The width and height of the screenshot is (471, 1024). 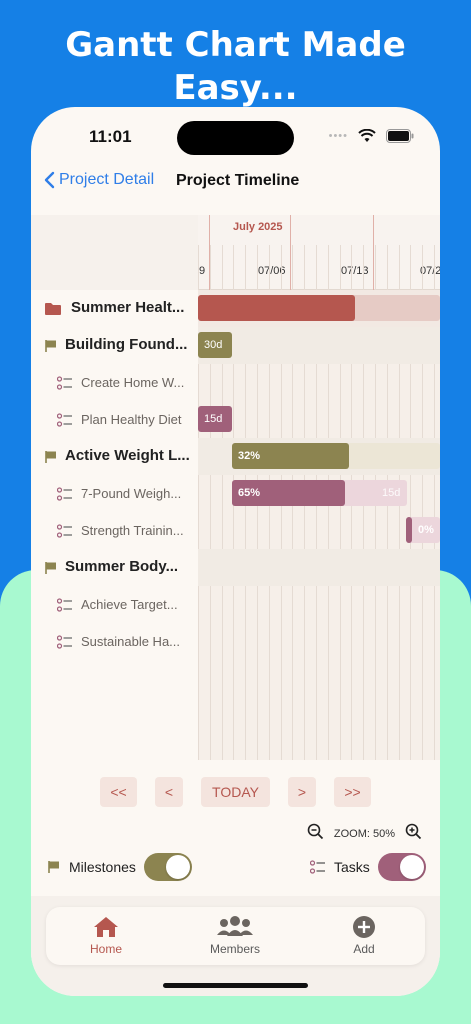 I want to click on today-button: TODAY, so click(x=235, y=792).